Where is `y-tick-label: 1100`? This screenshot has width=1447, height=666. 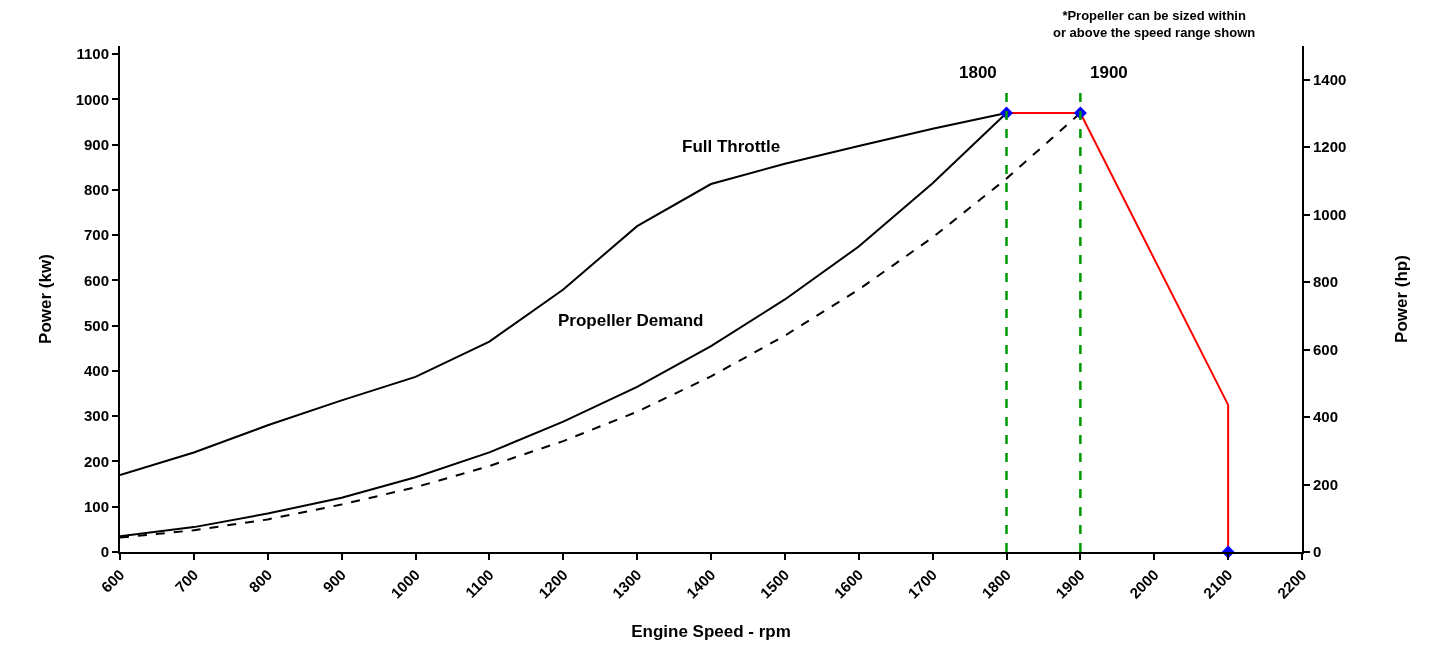
y-tick-label: 1100 is located at coordinates (92, 54).